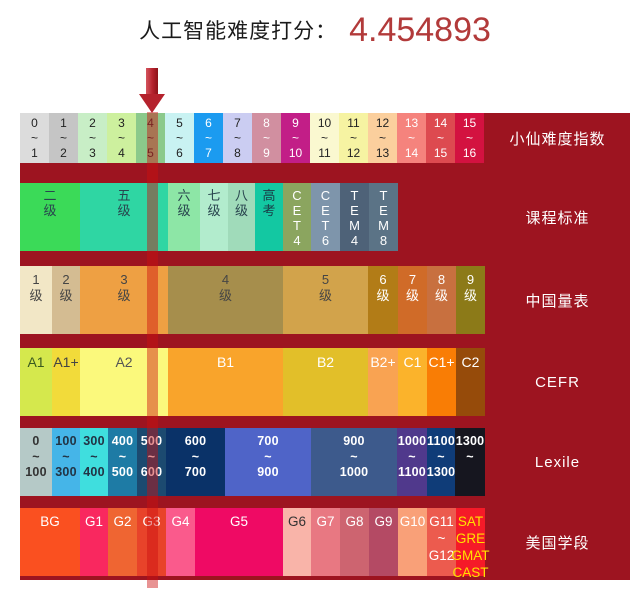 Image resolution: width=630 pixels, height=601 pixels. What do you see at coordinates (441, 542) in the screenshot?
I see `segment-G11~G12: G11 ~ G12` at bounding box center [441, 542].